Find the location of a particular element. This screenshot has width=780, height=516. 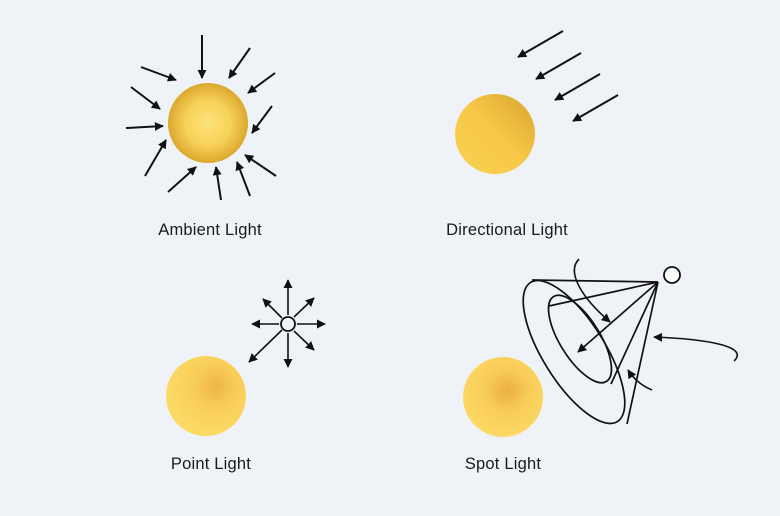

spot-sphere is located at coordinates (503, 397).